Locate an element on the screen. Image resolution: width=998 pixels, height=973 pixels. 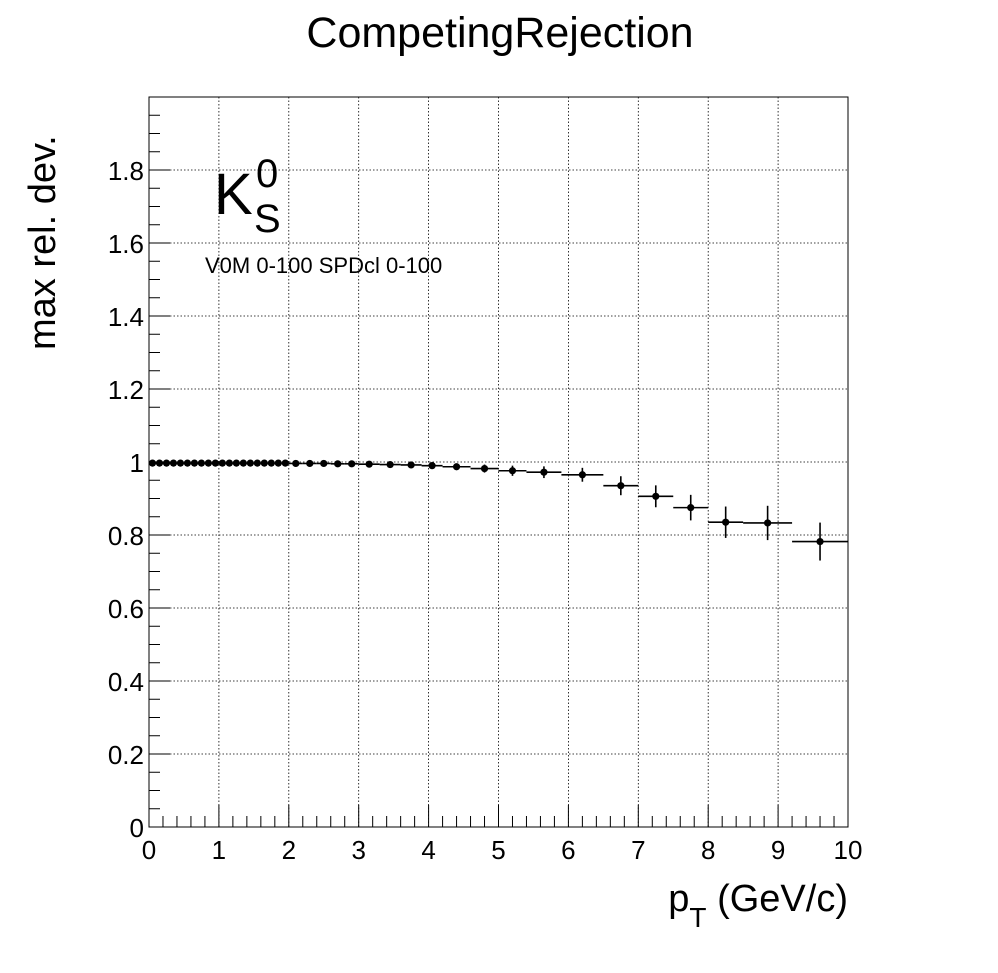
x-axis-label-unit: (GeV/c) is located at coordinates (777, 899).